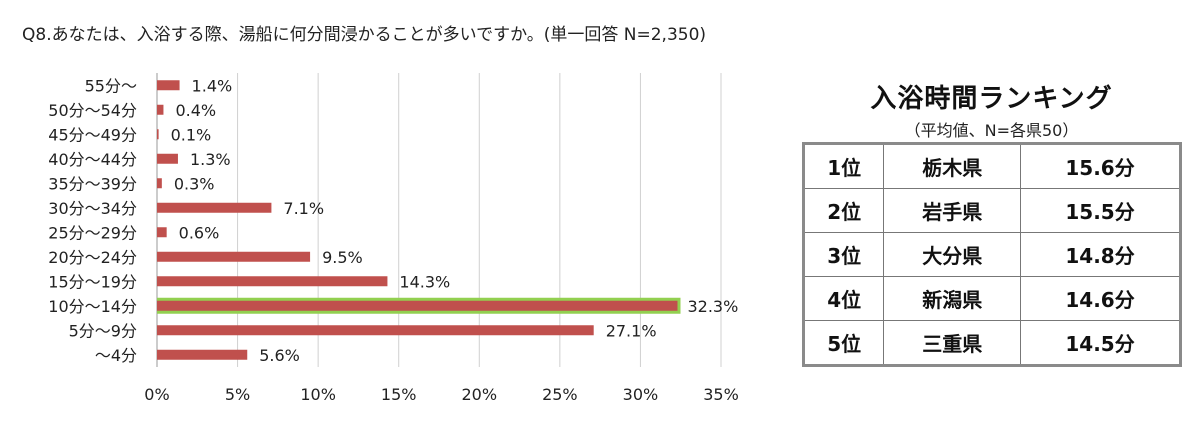 This screenshot has width=1200, height=422. I want to click on x-tick-label: 35%, so click(721, 394).